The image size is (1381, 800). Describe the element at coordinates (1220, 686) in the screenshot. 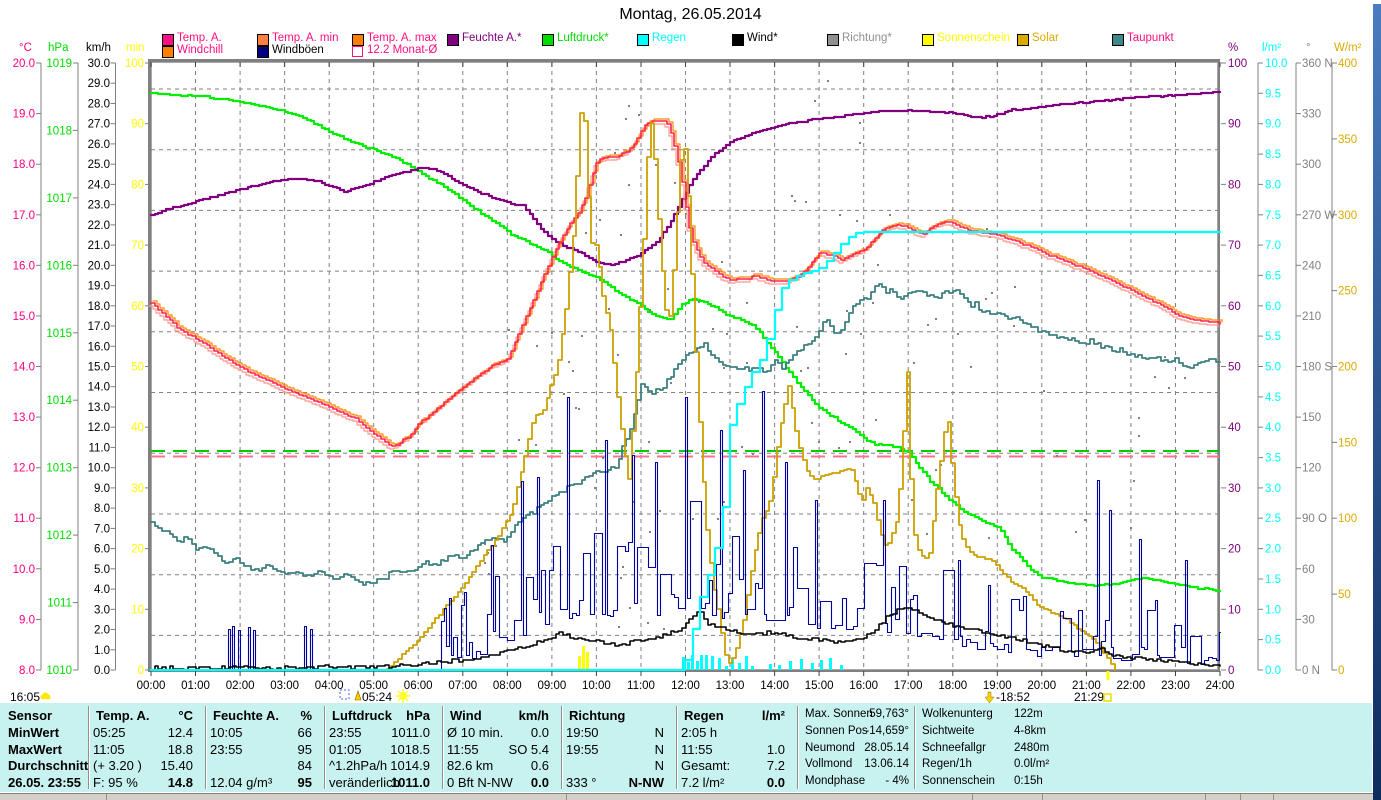

I see `svg-text: 24:00` at that location.